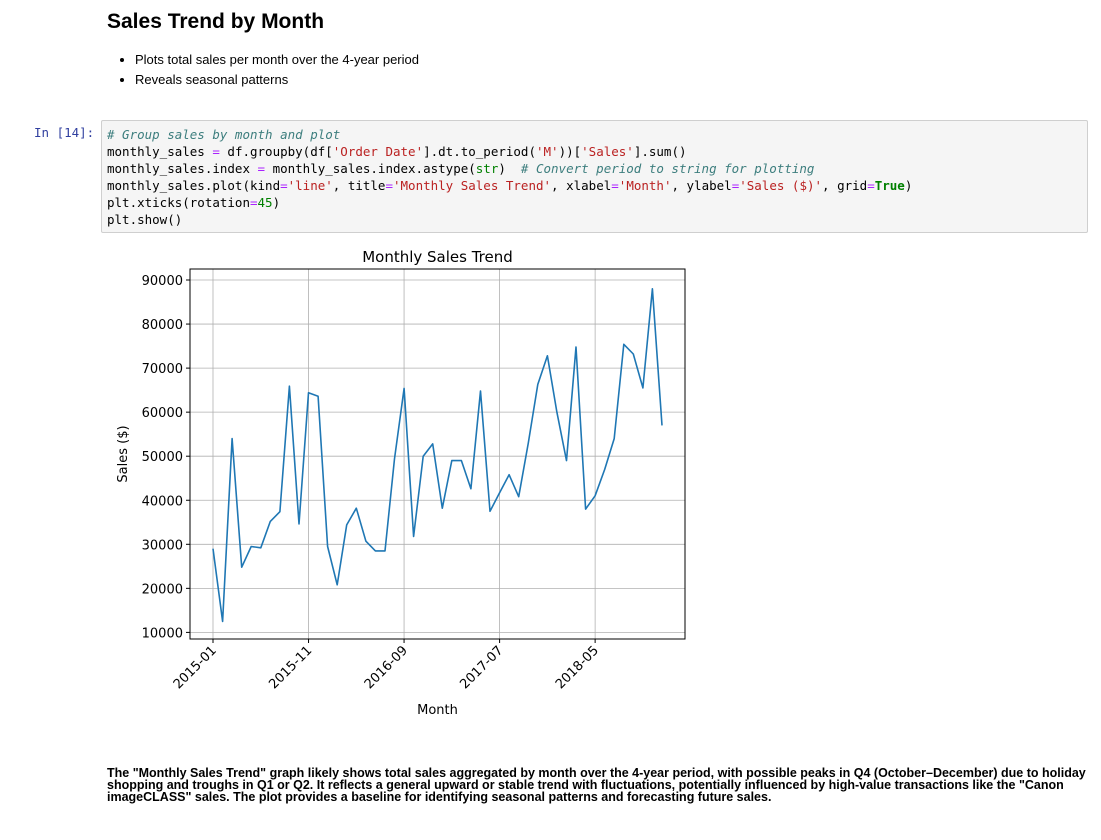 This screenshot has width=1101, height=840. What do you see at coordinates (195, 667) in the screenshot?
I see `x-tick-label: 2015-01` at bounding box center [195, 667].